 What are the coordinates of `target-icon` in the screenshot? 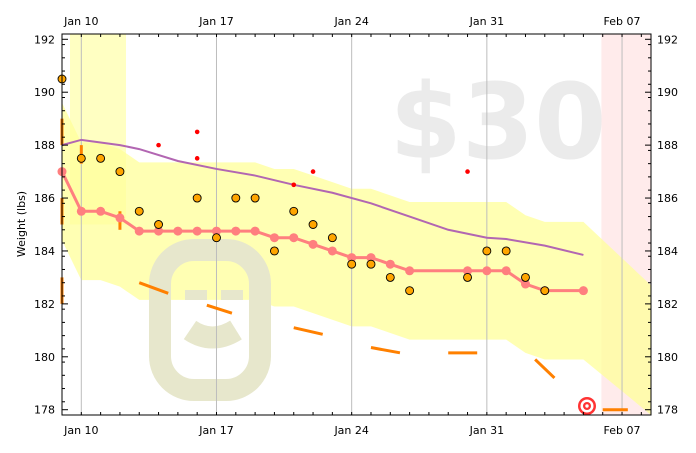 It's located at (587, 406).